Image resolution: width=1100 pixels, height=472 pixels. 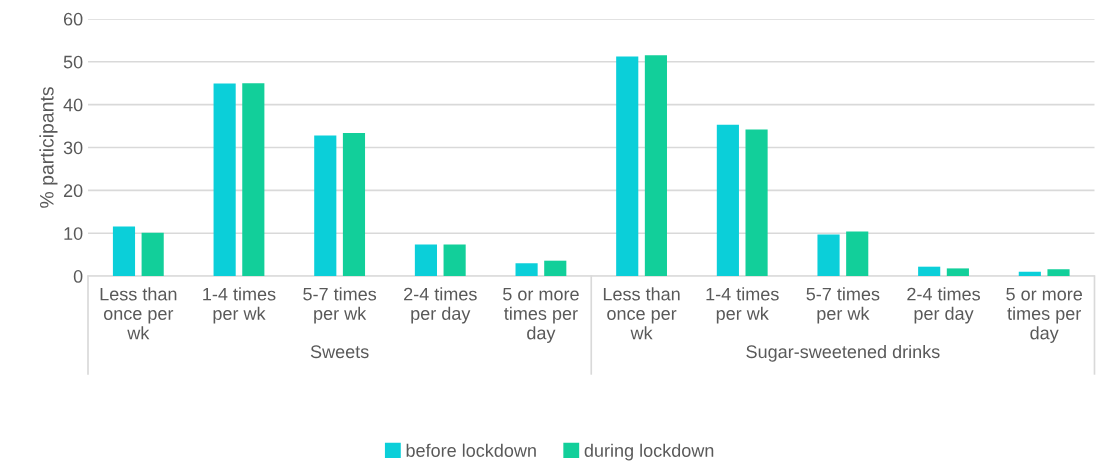 What do you see at coordinates (73, 62) in the screenshot?
I see `y-tick-label: 50` at bounding box center [73, 62].